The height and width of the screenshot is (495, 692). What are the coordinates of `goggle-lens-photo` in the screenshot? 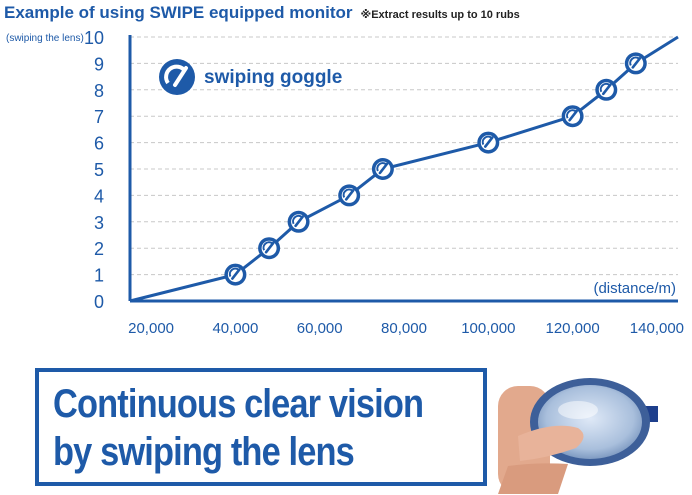 It's located at (593, 430).